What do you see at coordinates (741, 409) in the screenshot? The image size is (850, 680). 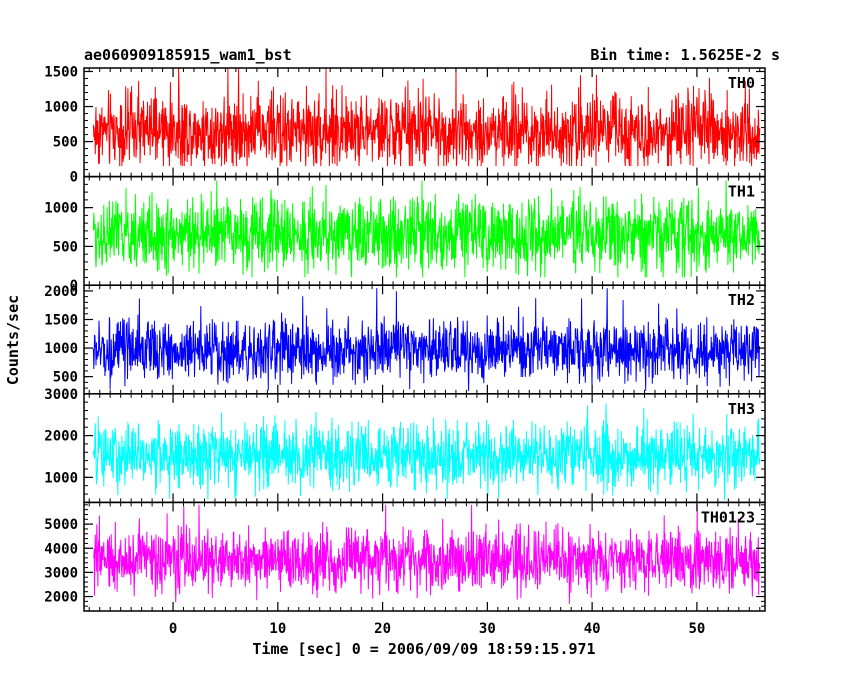 I see `panel-label-th3: TH3` at bounding box center [741, 409].